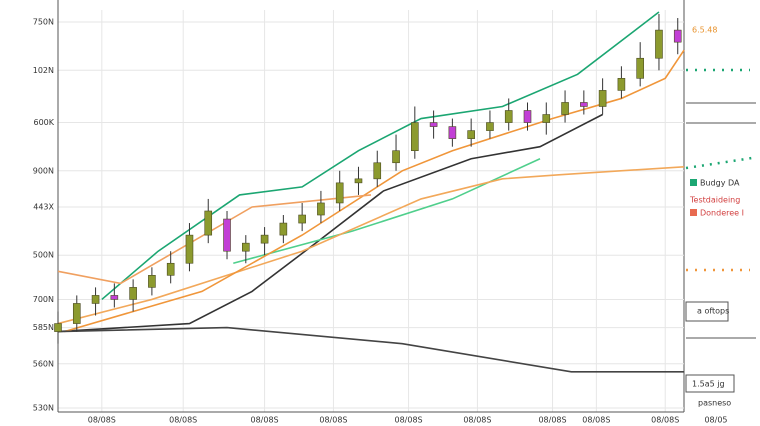 This screenshot has height=426, width=760. Describe the element at coordinates (43, 407) in the screenshot. I see `y-tick-label: 530N` at that location.